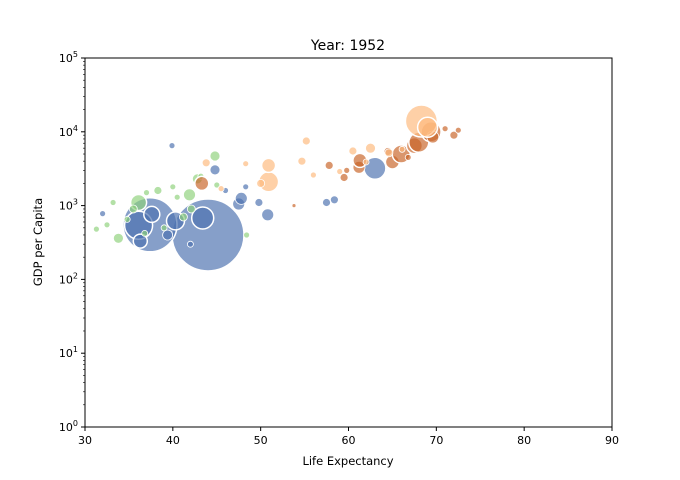  Describe the element at coordinates (436, 440) in the screenshot. I see `x-tick-label: 70` at that location.